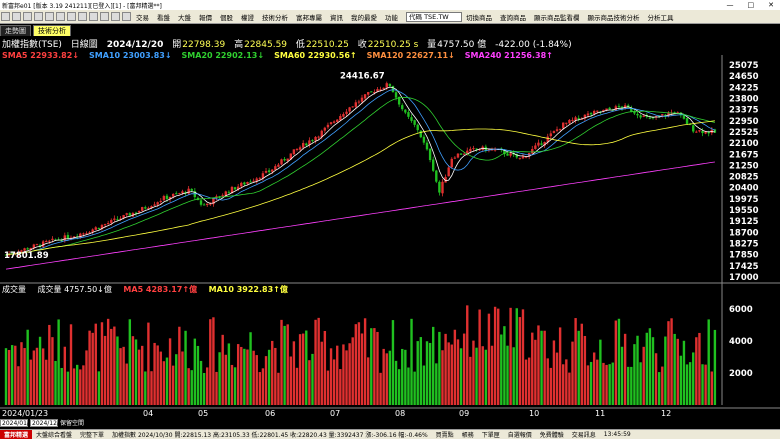 This screenshot has height=439, width=780. I want to click on status-item: 下單匣, so click(490, 435).